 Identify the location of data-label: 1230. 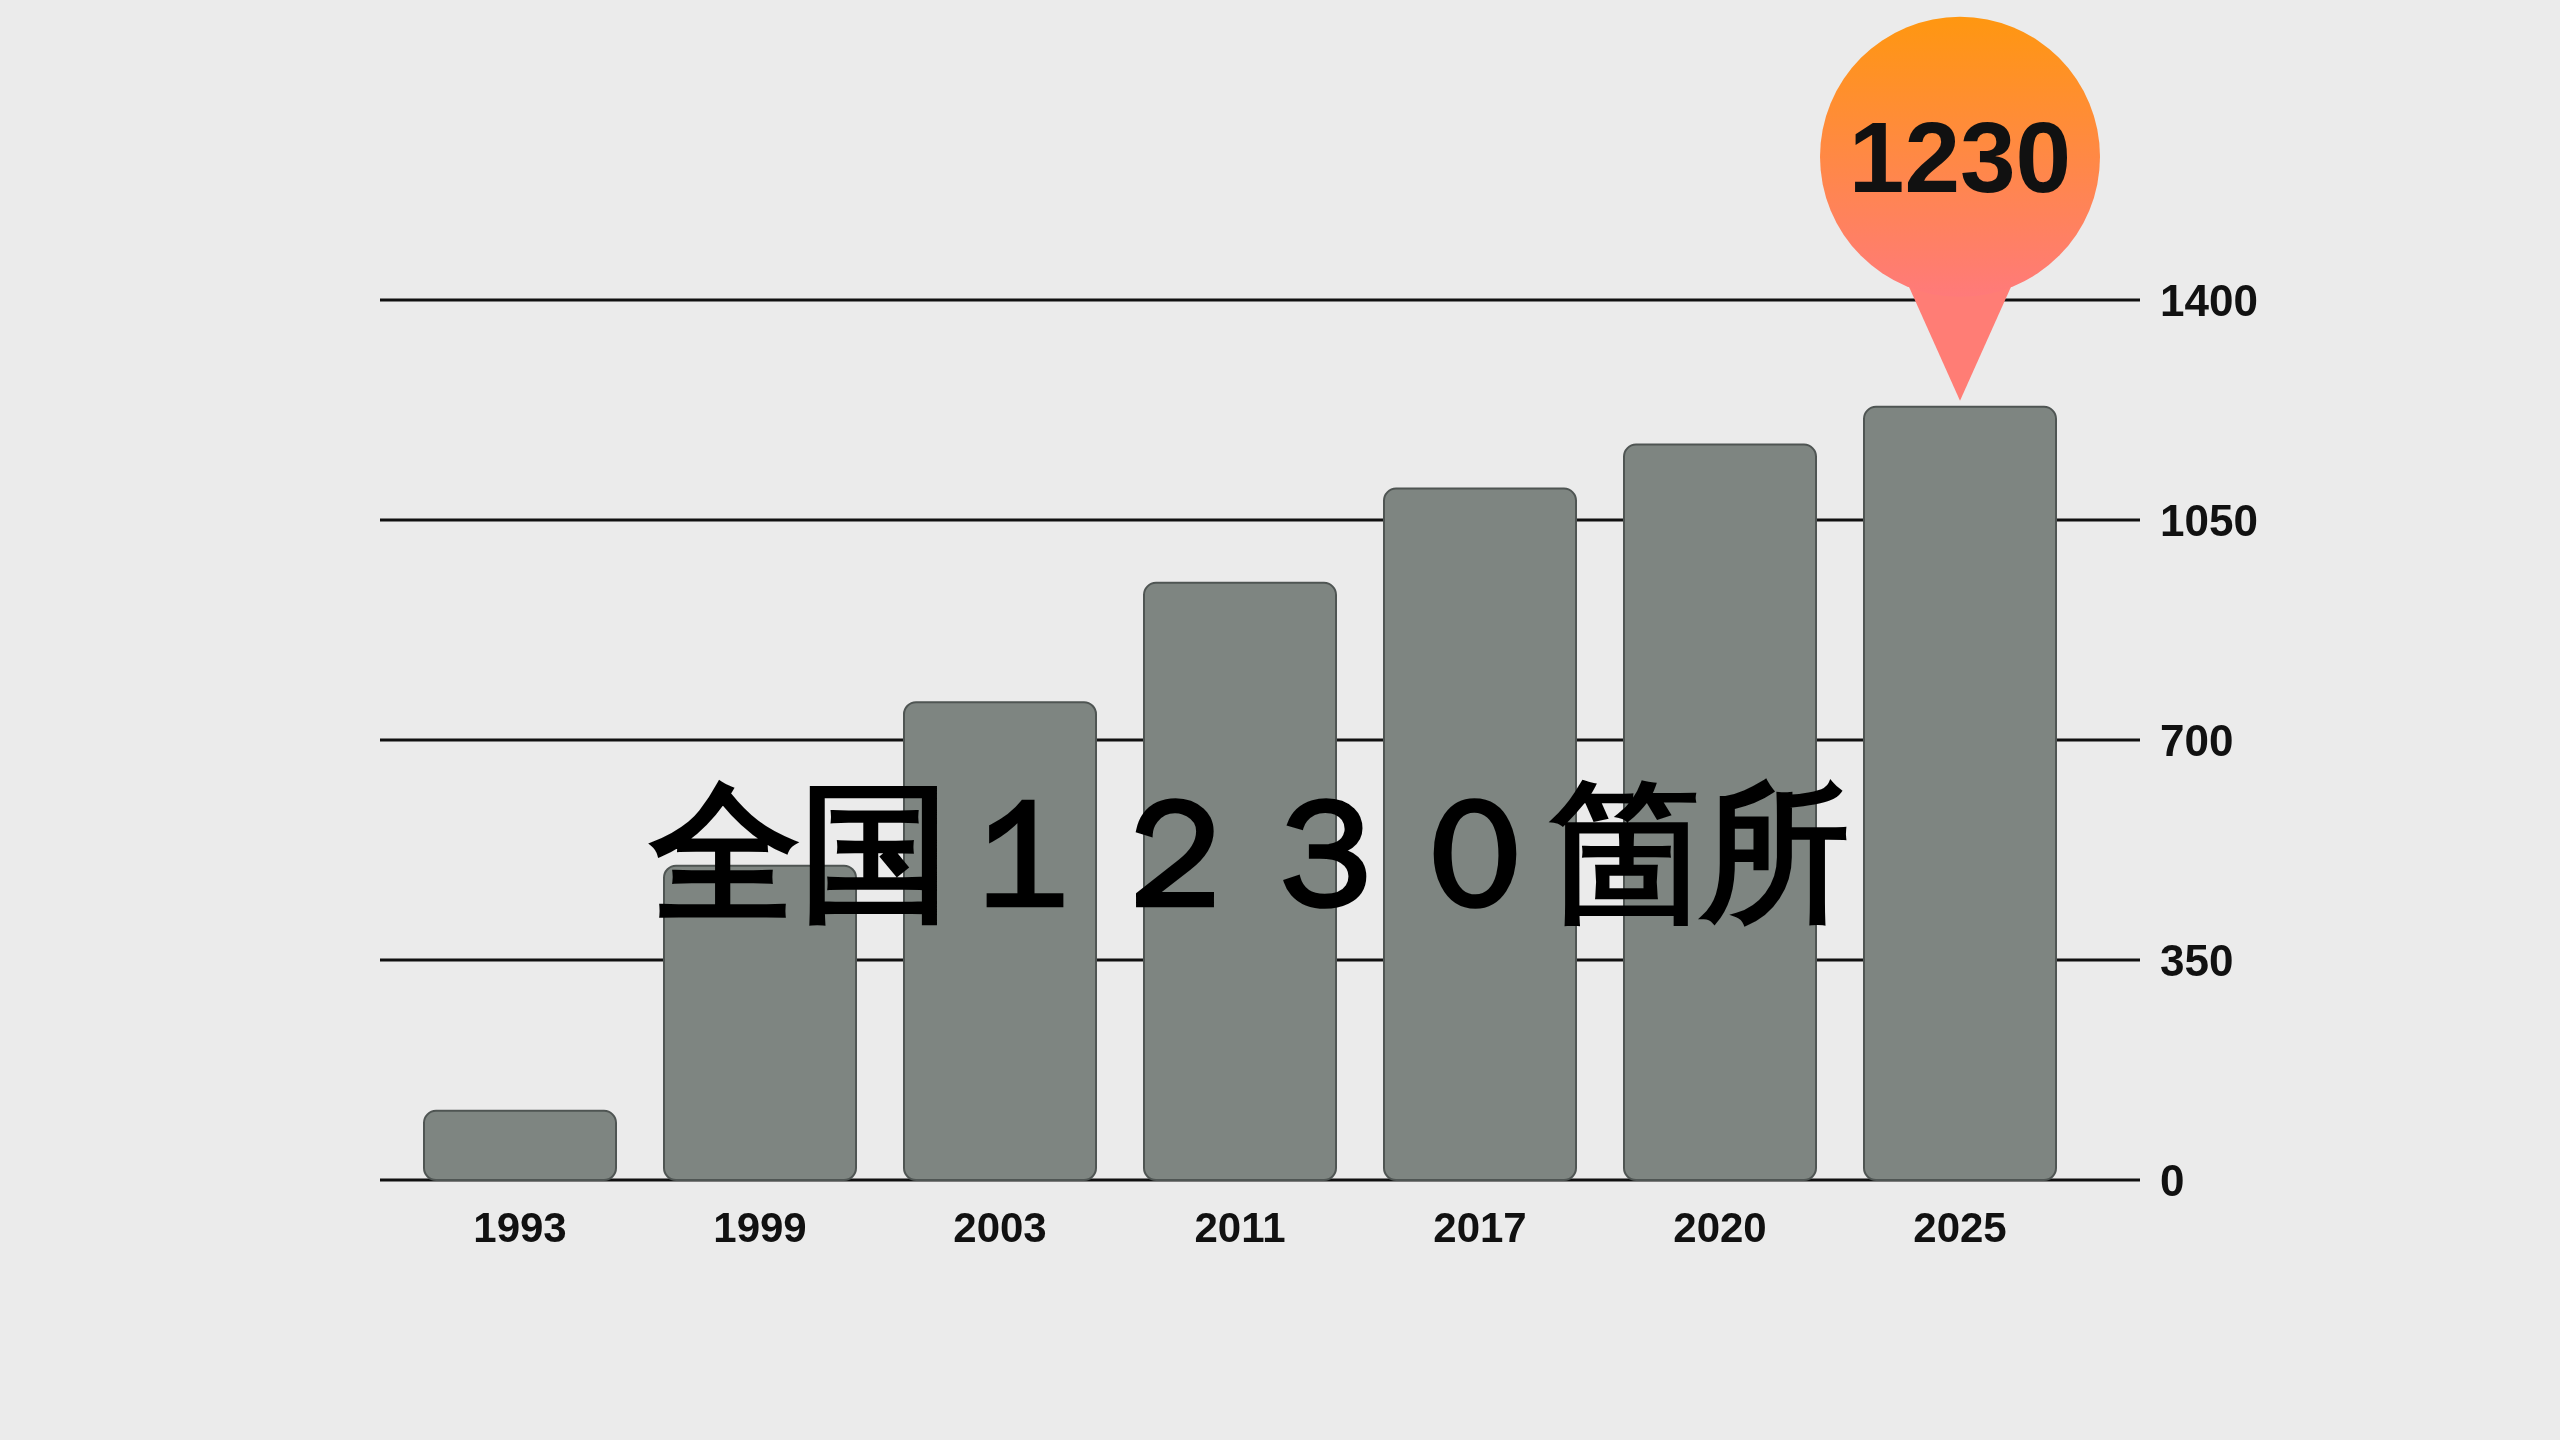
(1960, 156).